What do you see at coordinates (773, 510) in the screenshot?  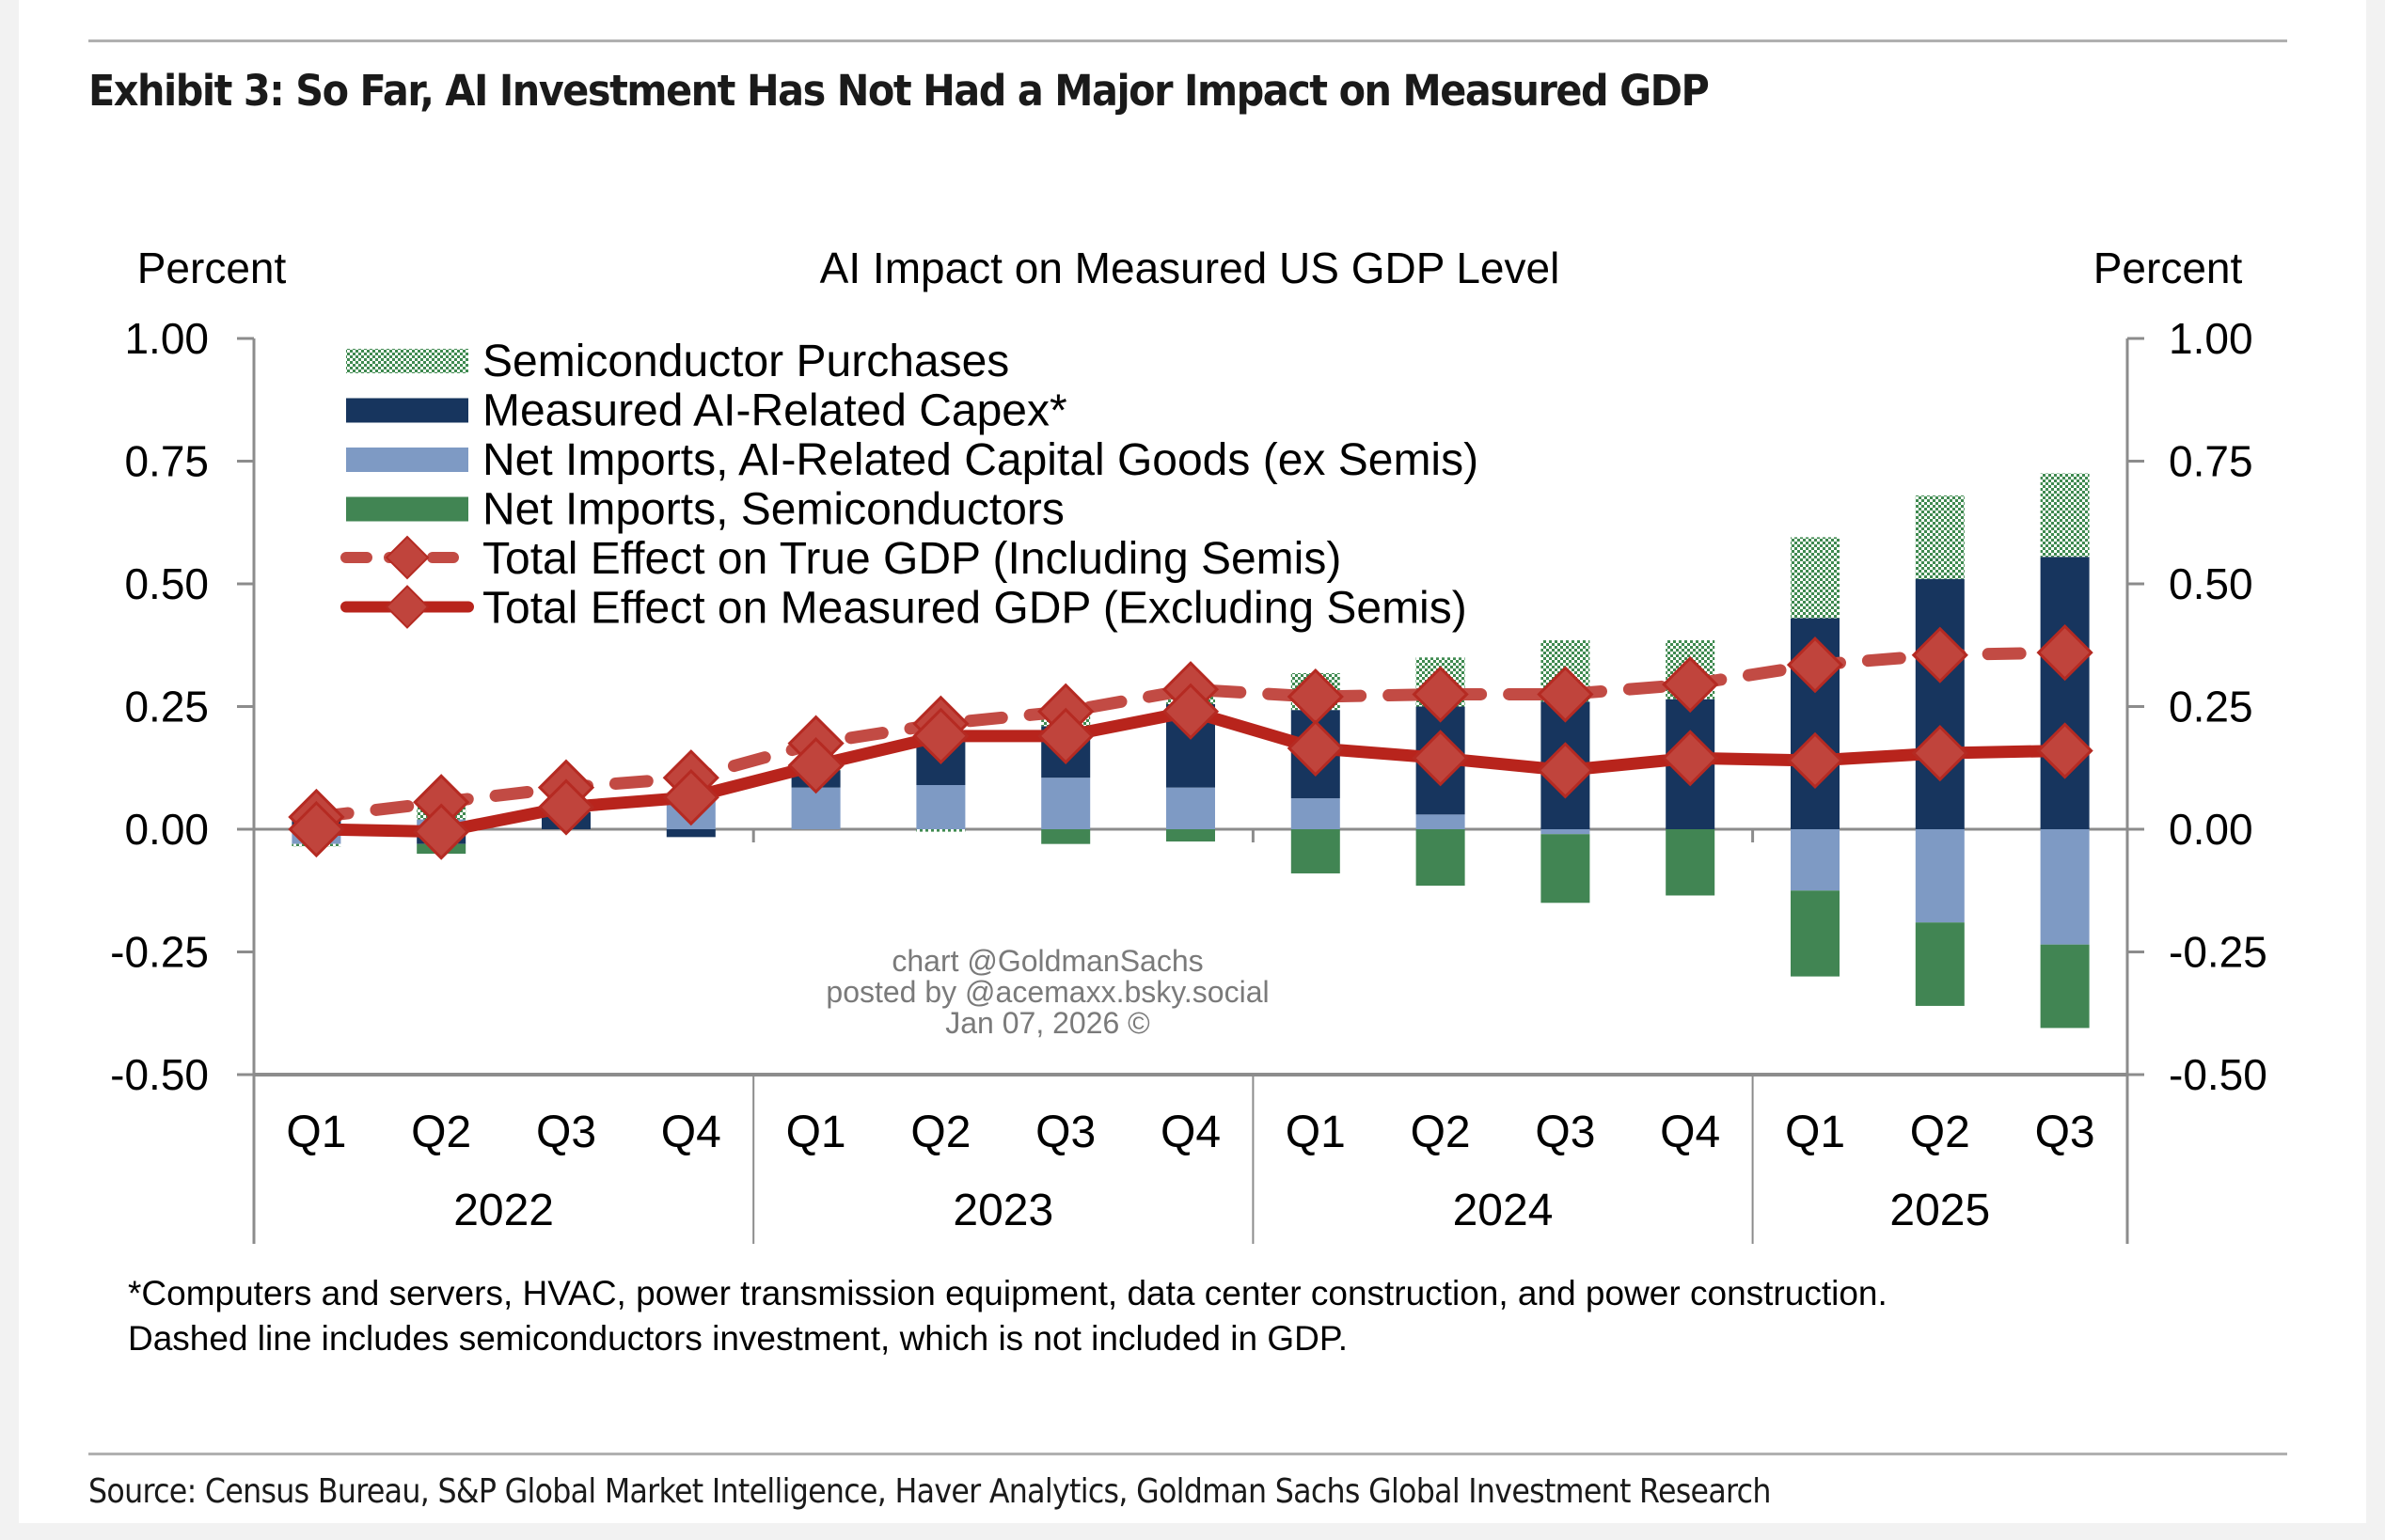 I see `legend-label: Net Imports, Semiconductors` at bounding box center [773, 510].